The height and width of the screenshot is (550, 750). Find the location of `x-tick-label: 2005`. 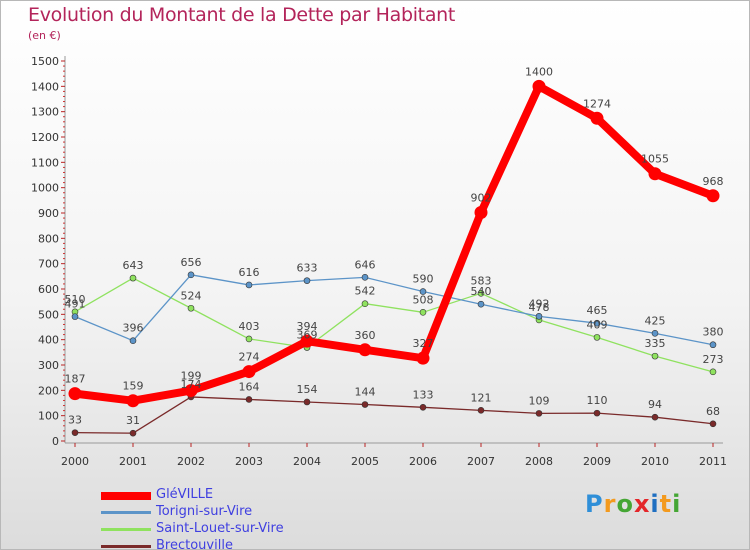

x-tick-label: 2005 is located at coordinates (365, 461).